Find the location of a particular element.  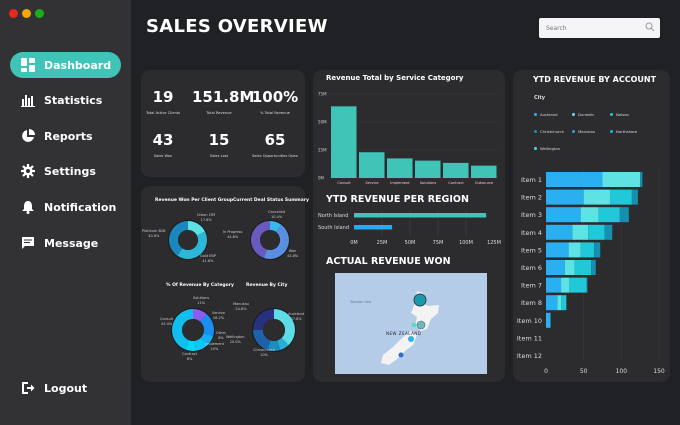

legend-label: Northshore is located at coordinates (627, 131).